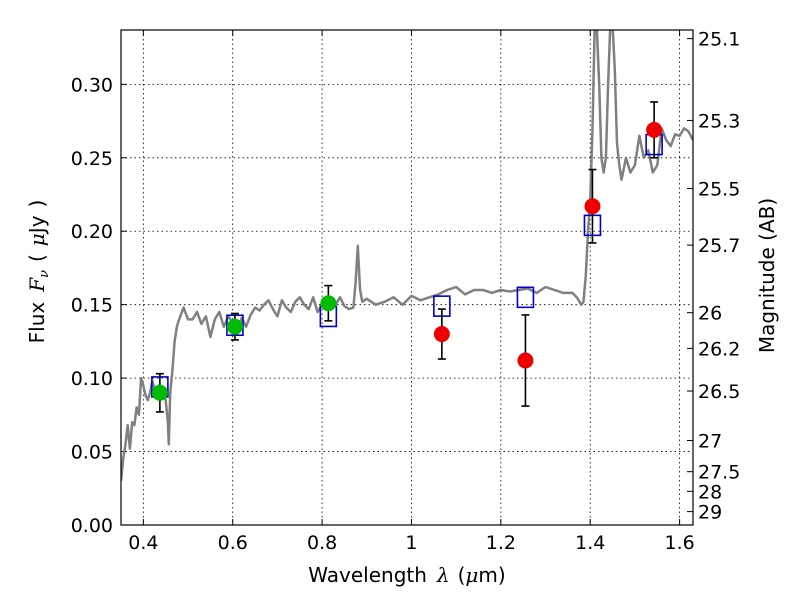  I want to click on y-tick-label: 0.25, so click(92, 159).